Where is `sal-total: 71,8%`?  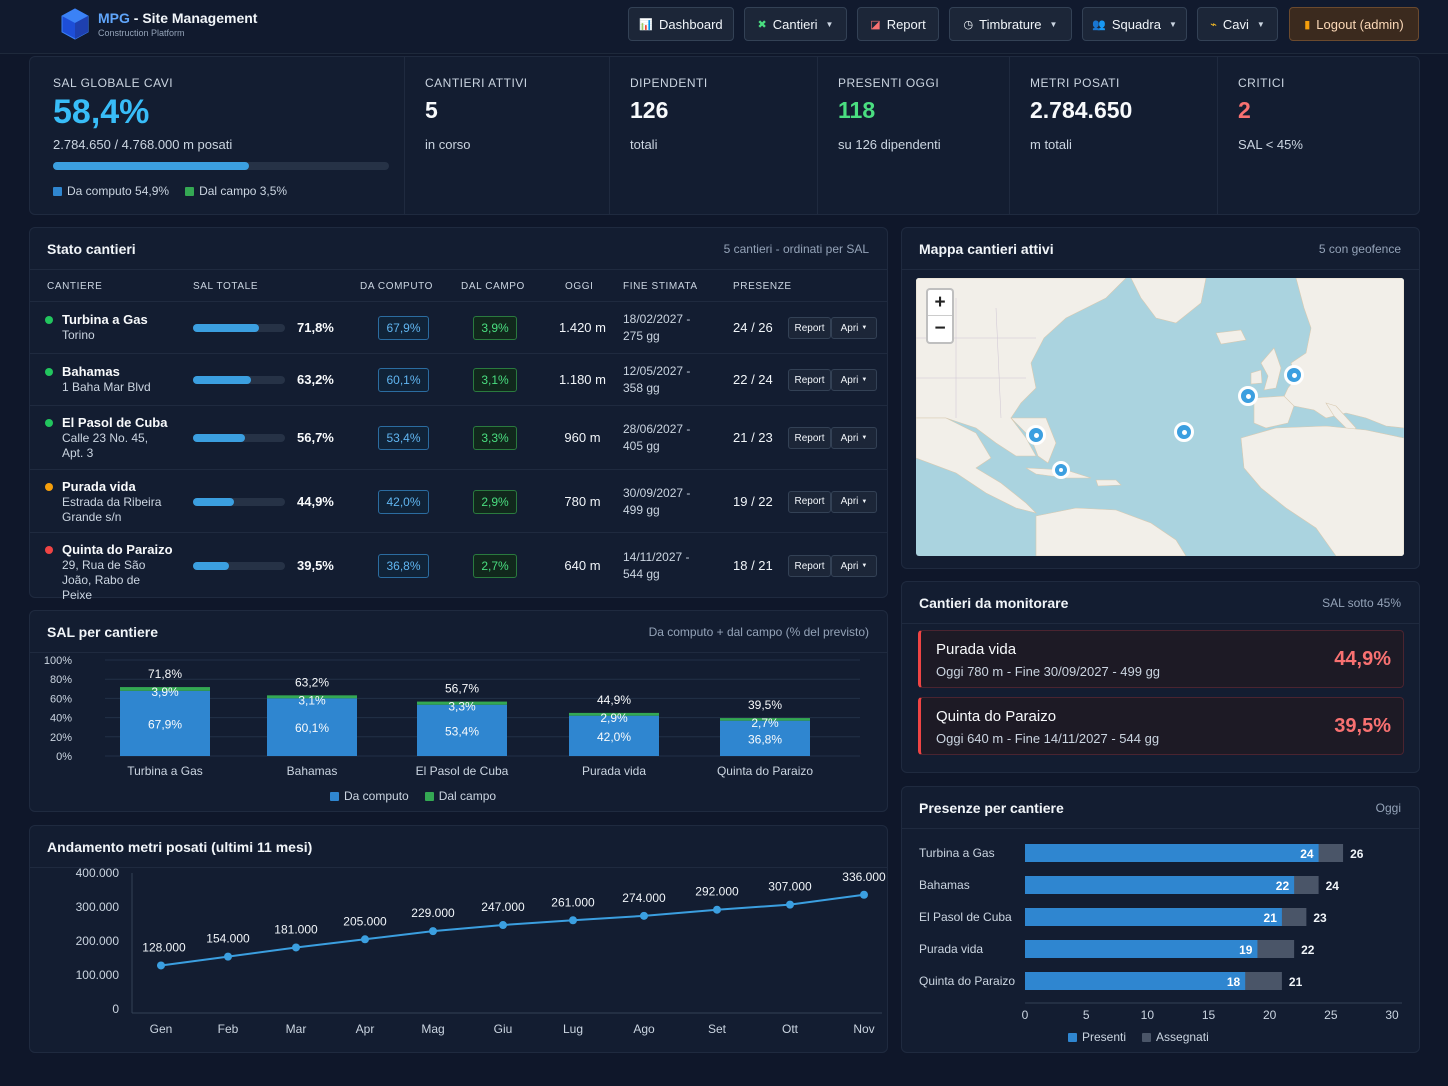
sal-total: 71,8% is located at coordinates (315, 327).